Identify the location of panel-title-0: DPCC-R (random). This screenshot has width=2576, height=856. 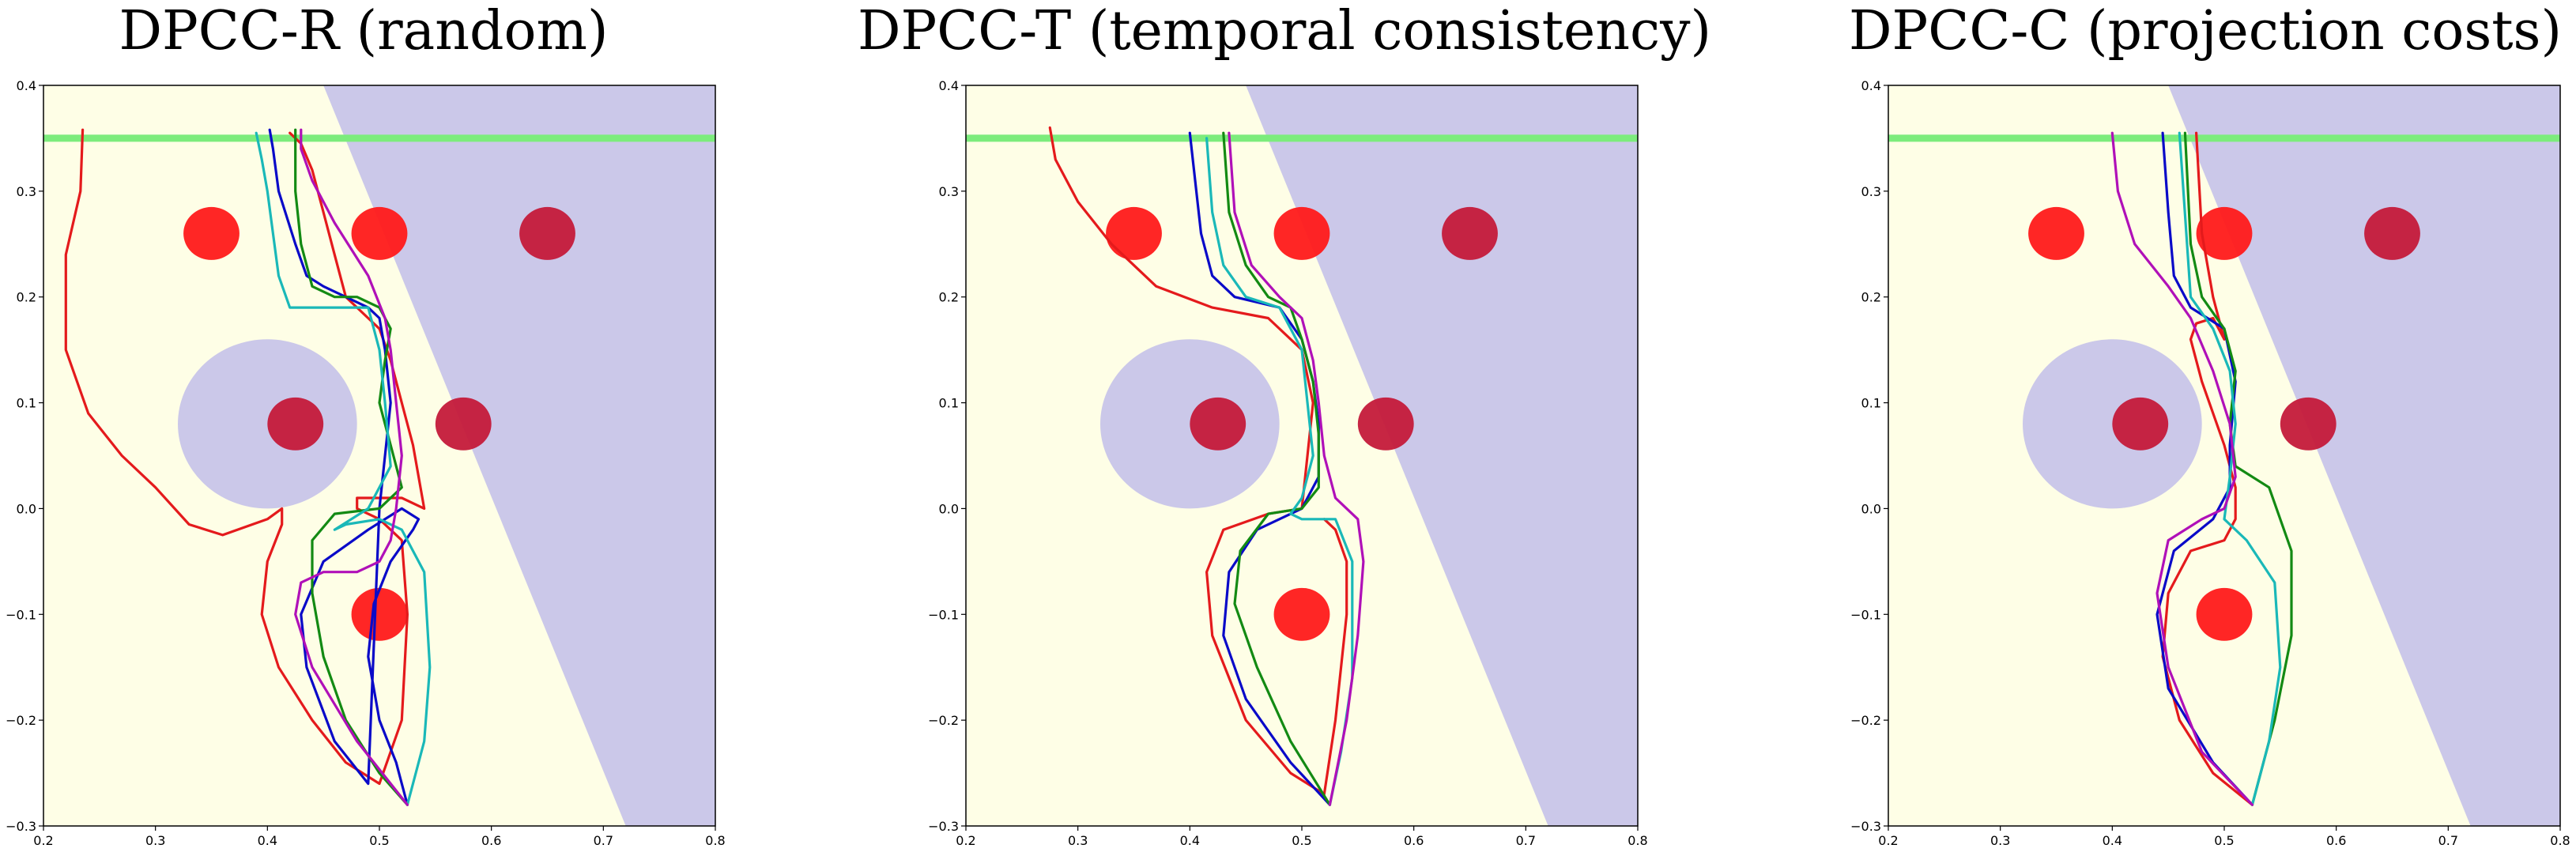
(364, 31).